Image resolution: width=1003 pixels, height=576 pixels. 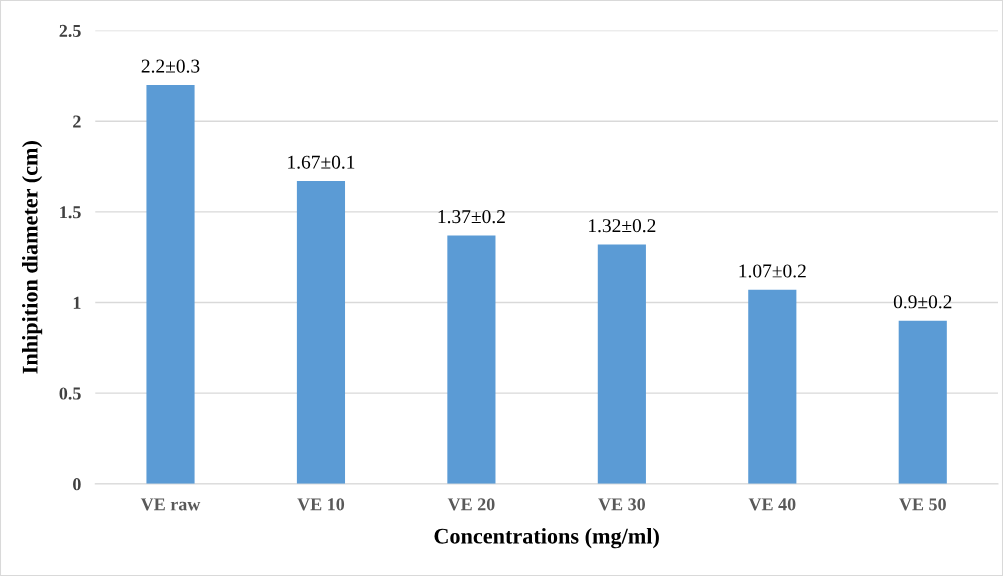 What do you see at coordinates (70, 212) in the screenshot?
I see `y-tick-label: 1.5` at bounding box center [70, 212].